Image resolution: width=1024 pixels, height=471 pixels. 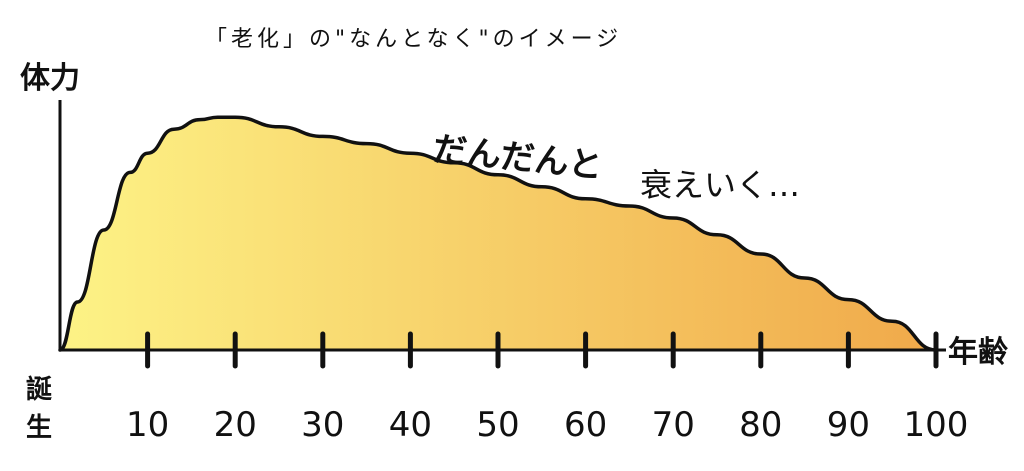 What do you see at coordinates (585, 425) in the screenshot?
I see `x-tick-label-60: 60` at bounding box center [585, 425].